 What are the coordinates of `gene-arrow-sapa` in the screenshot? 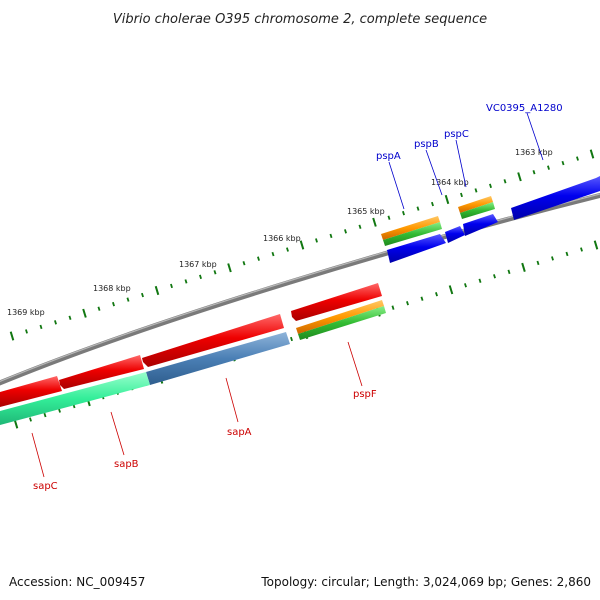 It's located at (213, 340).